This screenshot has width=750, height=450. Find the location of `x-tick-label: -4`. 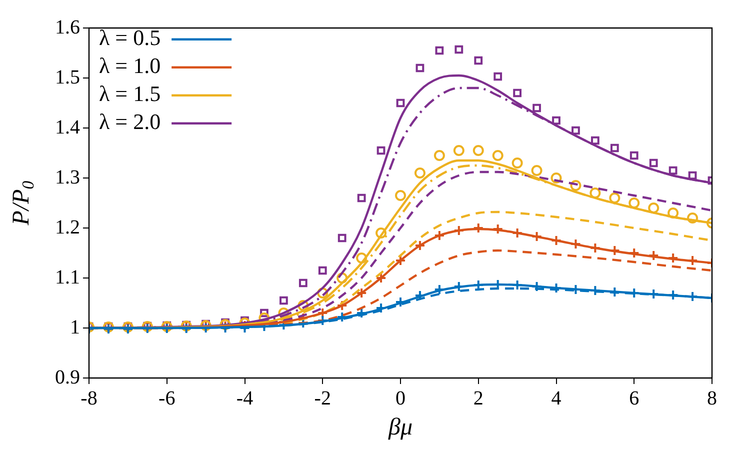

x-tick-label: -4 is located at coordinates (245, 398).